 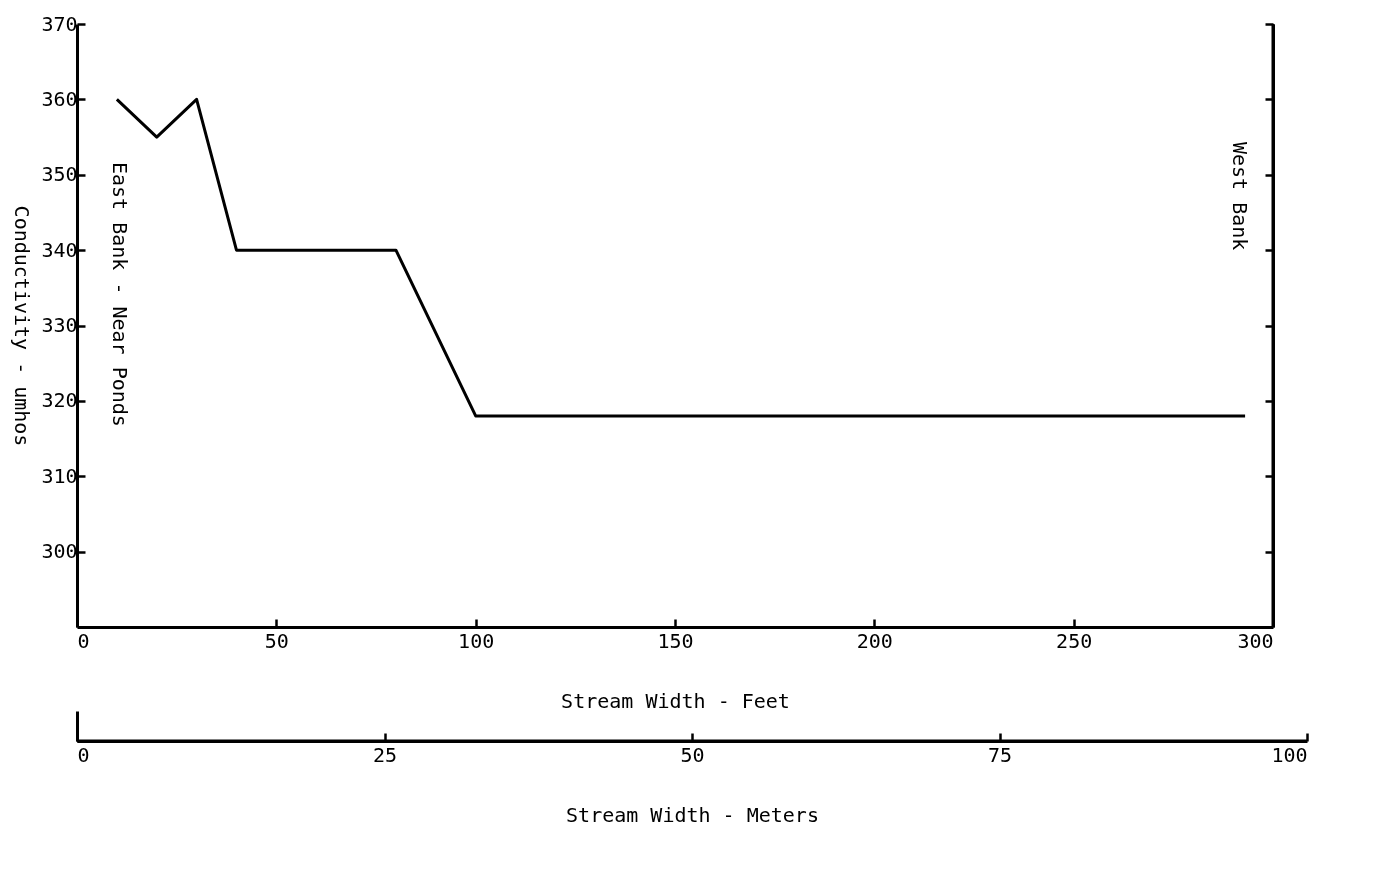 What do you see at coordinates (675, 700) in the screenshot?
I see `x-axis-title: Stream Width - Feet` at bounding box center [675, 700].